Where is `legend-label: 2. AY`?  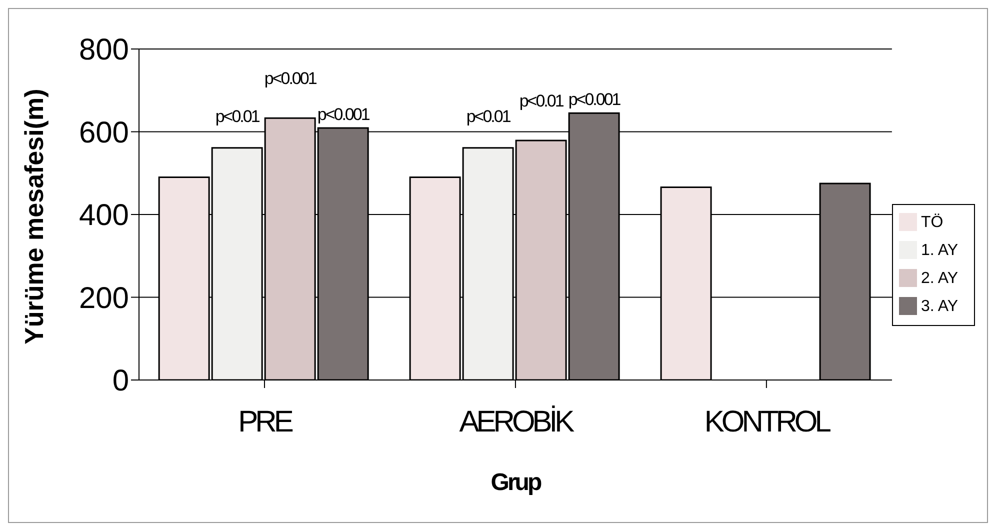
legend-label: 2. AY is located at coordinates (939, 278).